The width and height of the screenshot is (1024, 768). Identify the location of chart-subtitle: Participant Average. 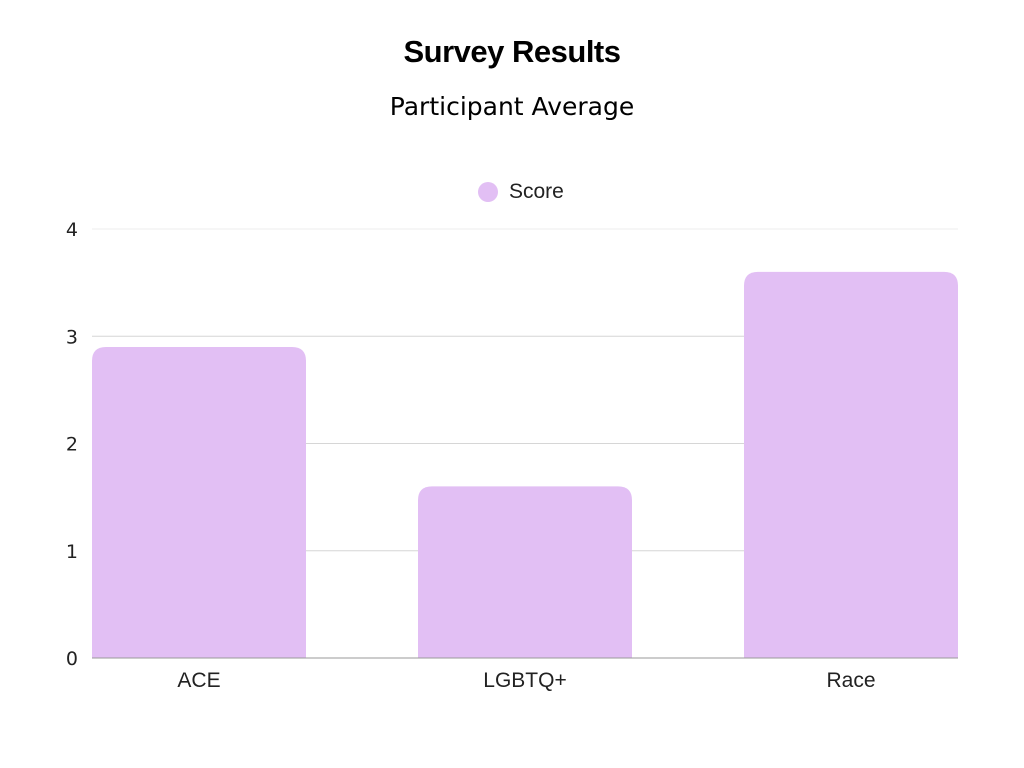
(512, 106).